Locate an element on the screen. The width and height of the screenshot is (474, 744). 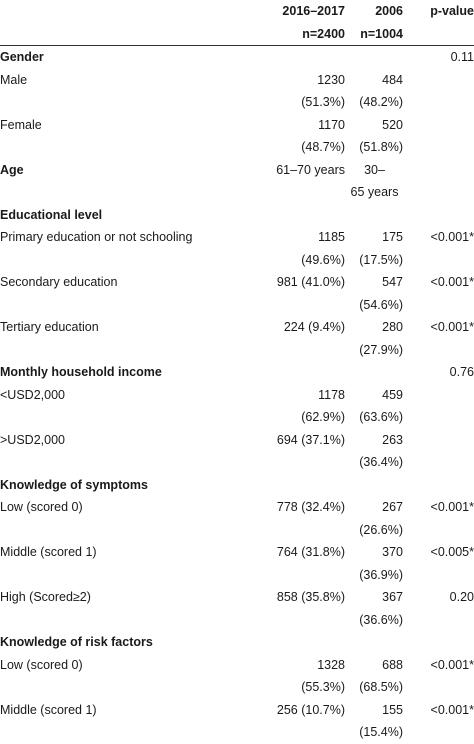
section-row: Knowledge of symptoms is located at coordinates (237, 485).